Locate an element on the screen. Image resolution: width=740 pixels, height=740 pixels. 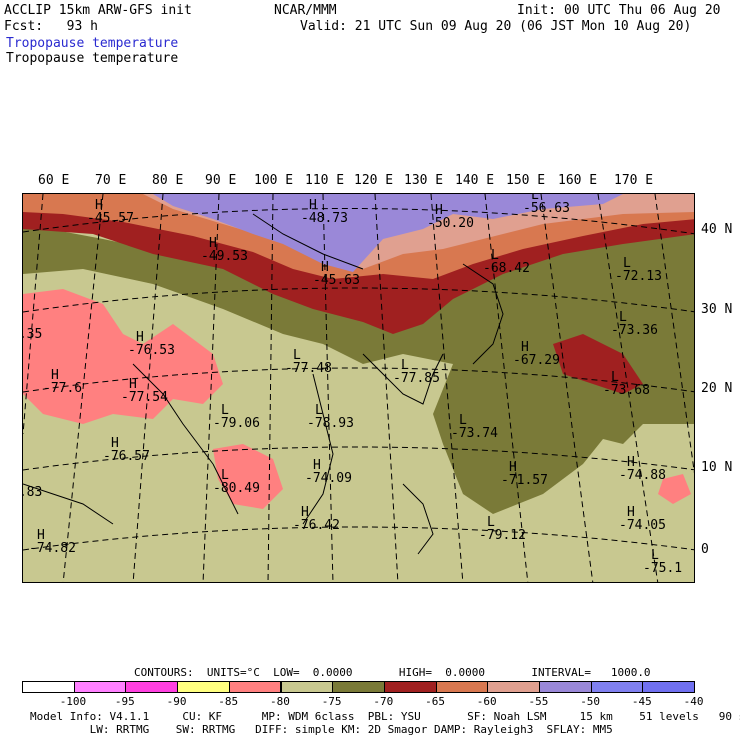
org-label: NCAR/MMM is located at coordinates (305, 10).